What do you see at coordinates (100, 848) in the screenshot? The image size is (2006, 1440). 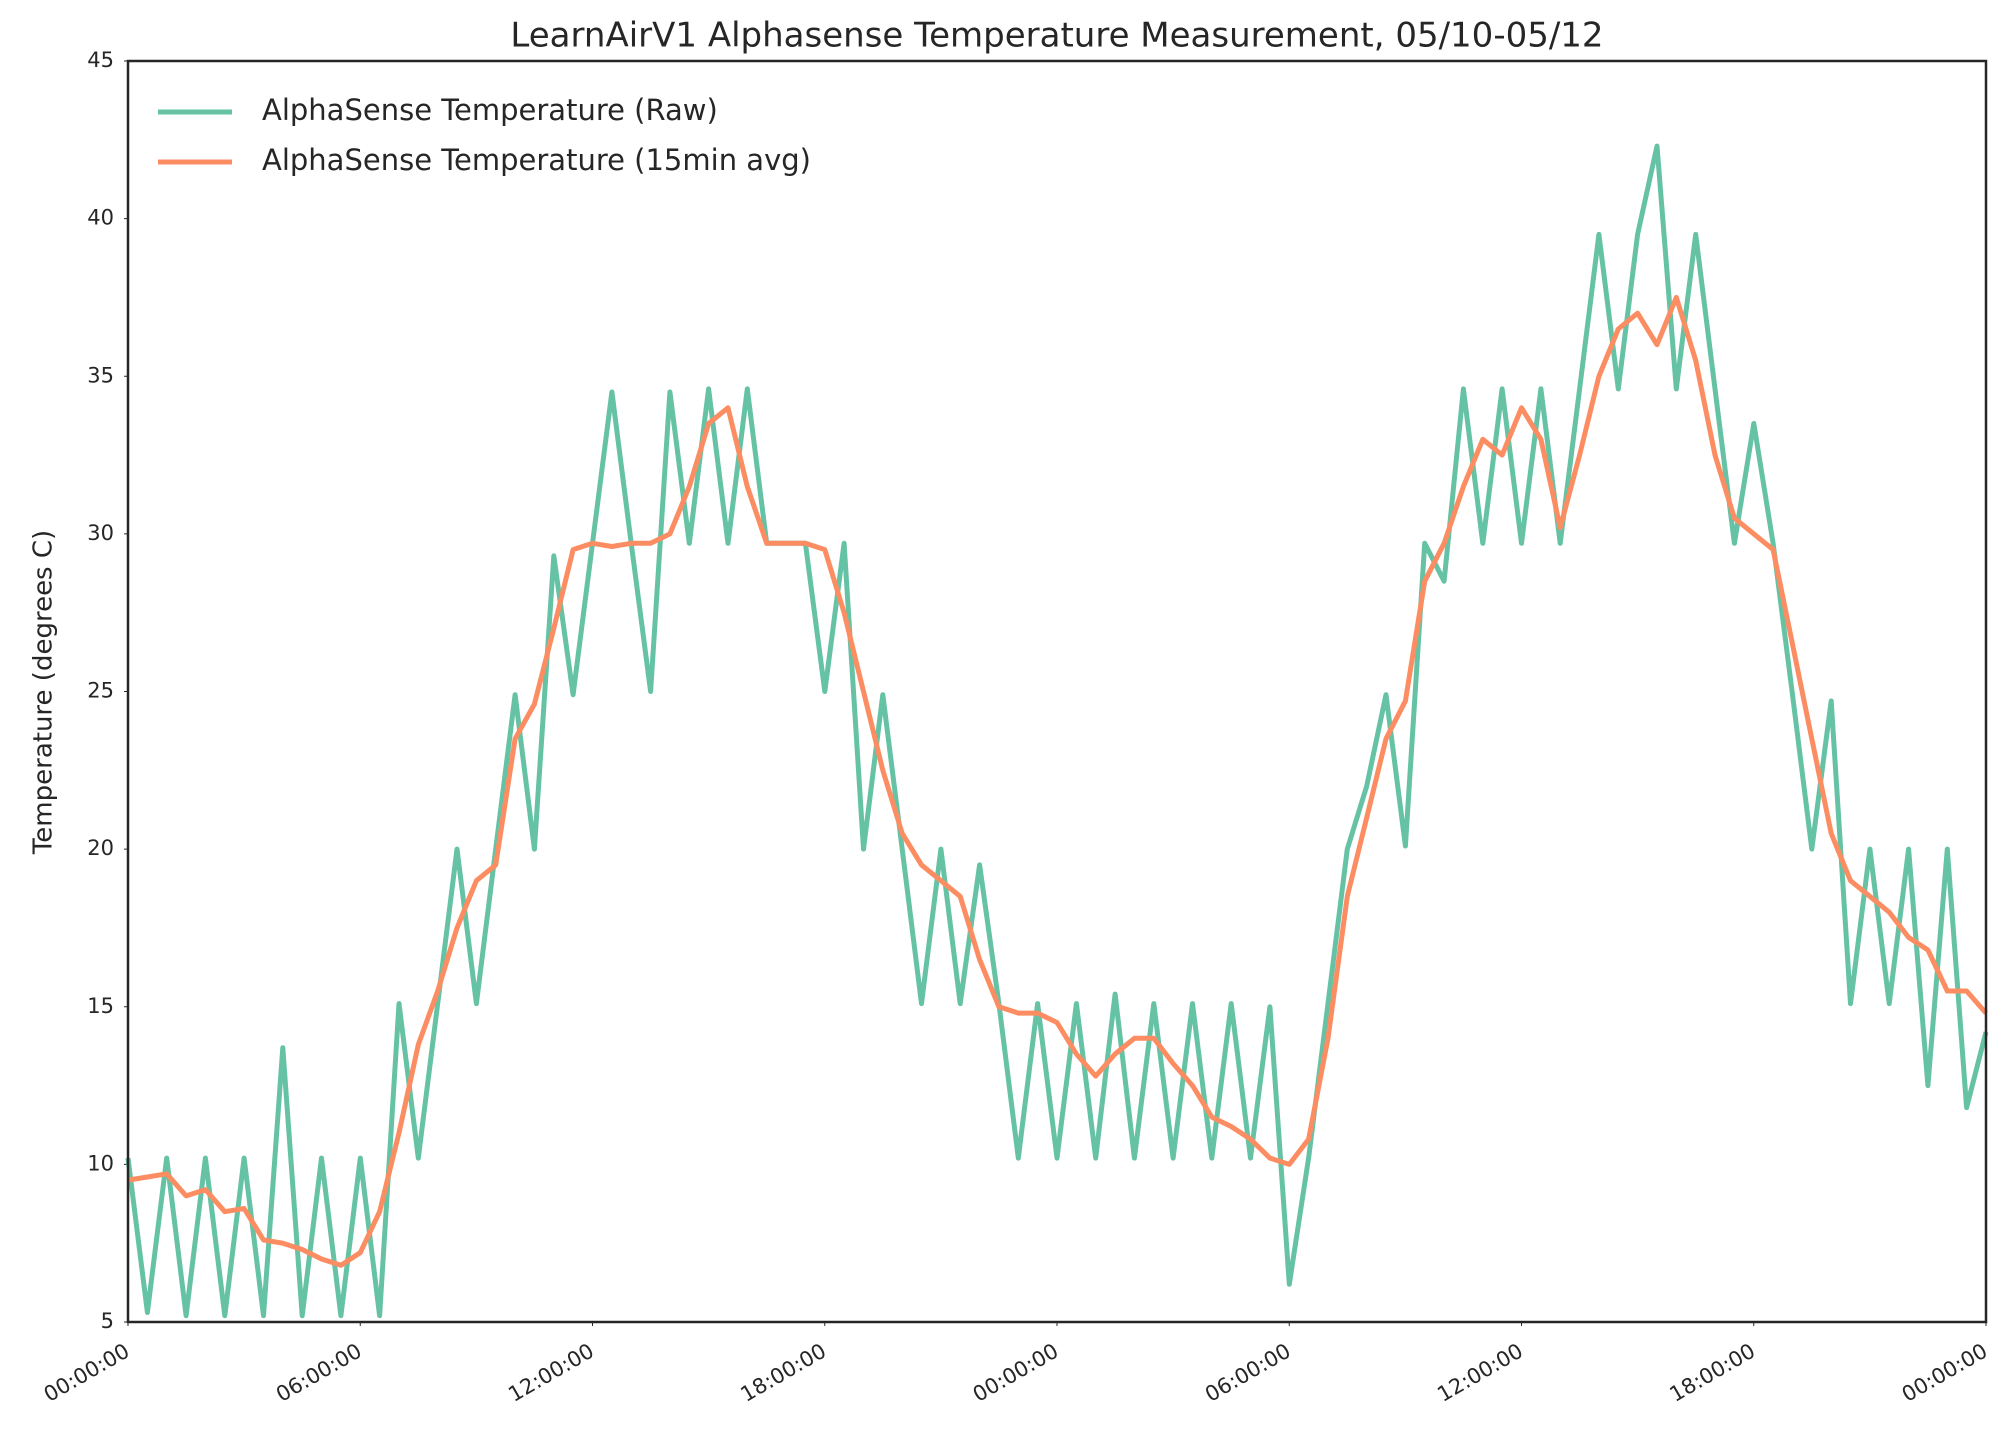 I see `y-tick-label: 20` at bounding box center [100, 848].